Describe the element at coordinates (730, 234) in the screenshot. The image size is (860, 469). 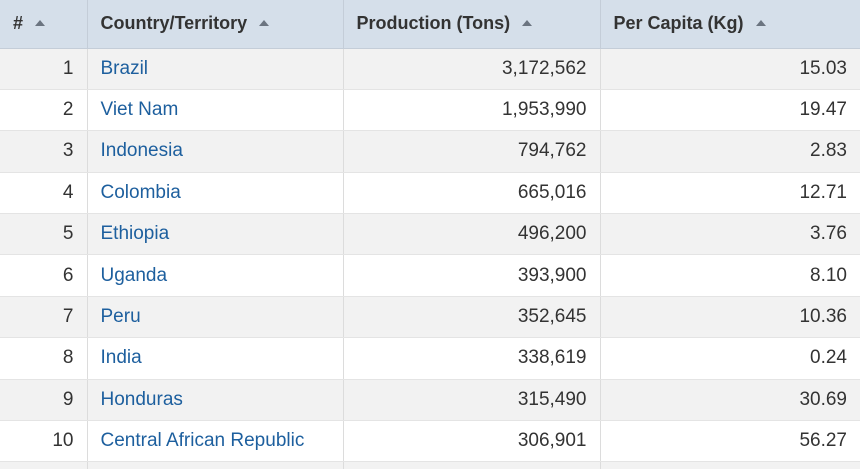
I see `per-capita-cell: 3.76` at that location.